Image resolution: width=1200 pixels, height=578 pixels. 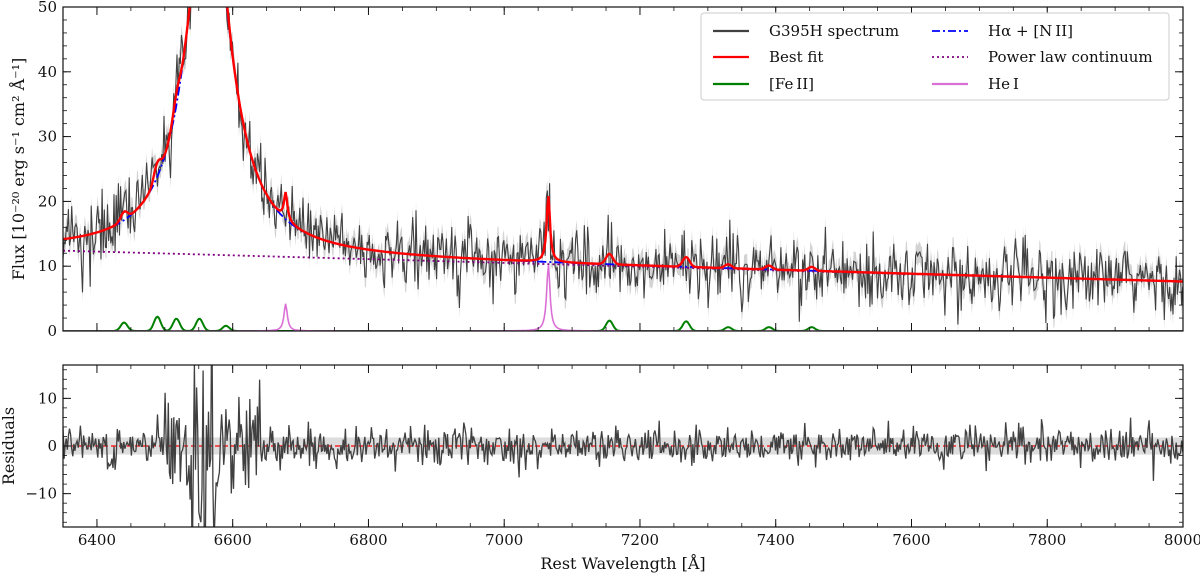 I want to click on legend-box, so click(x=935, y=56).